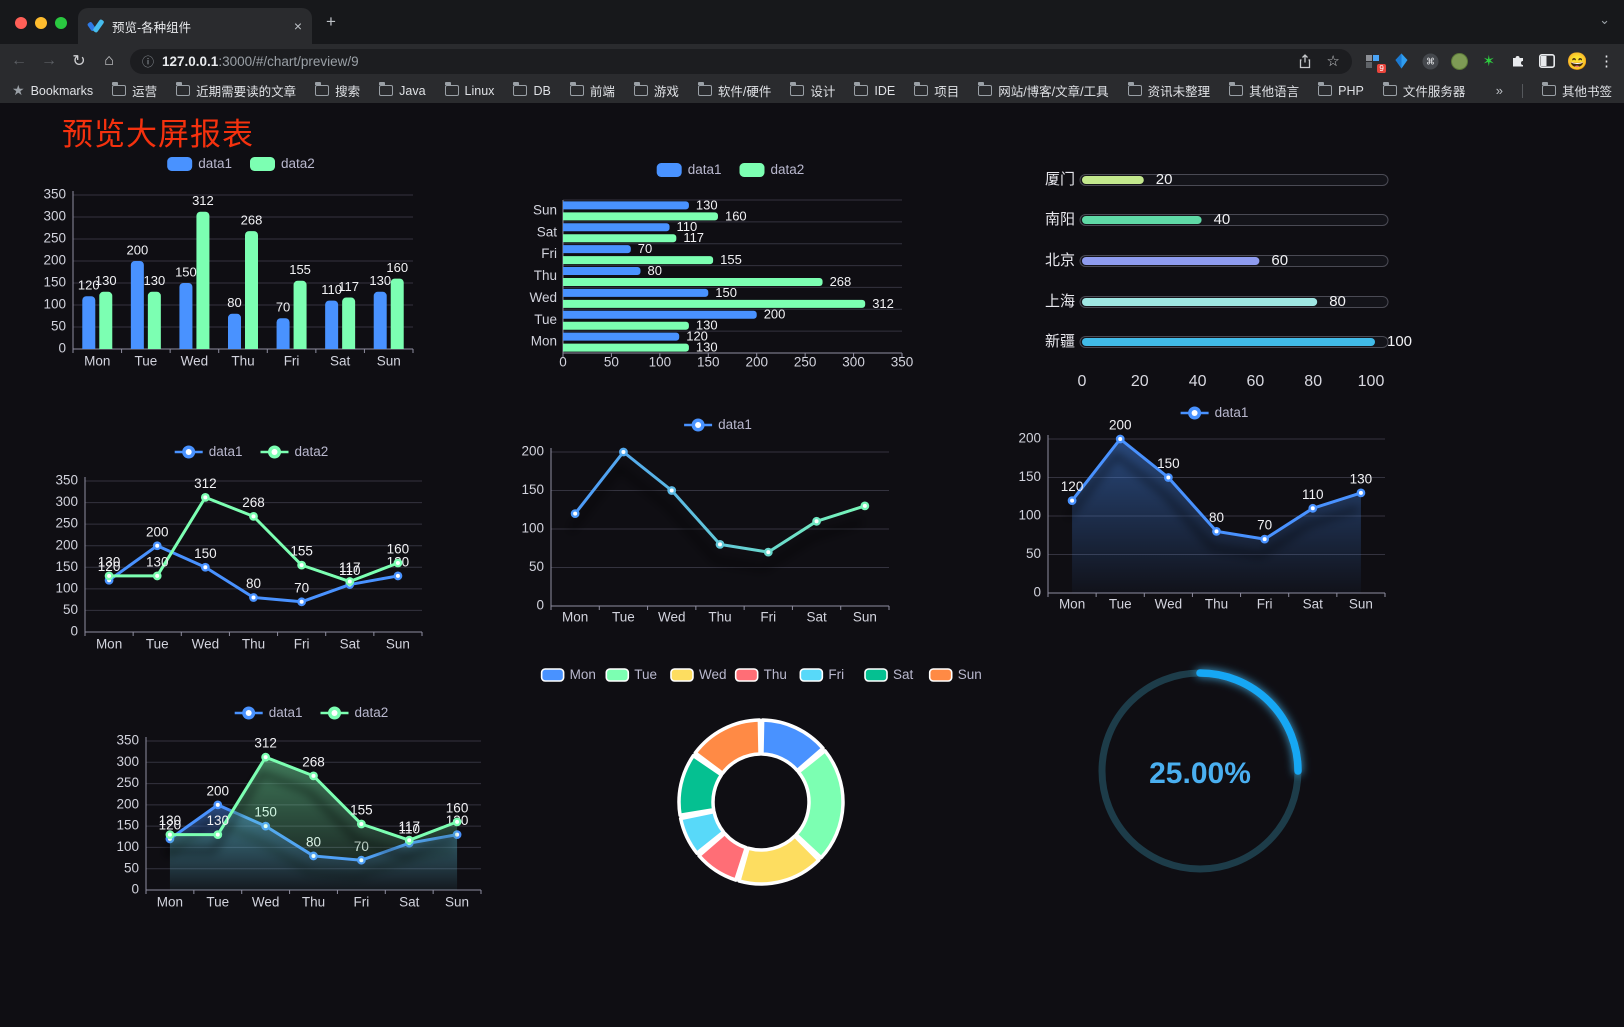  I want to click on svg-text: 160, so click(398, 549).